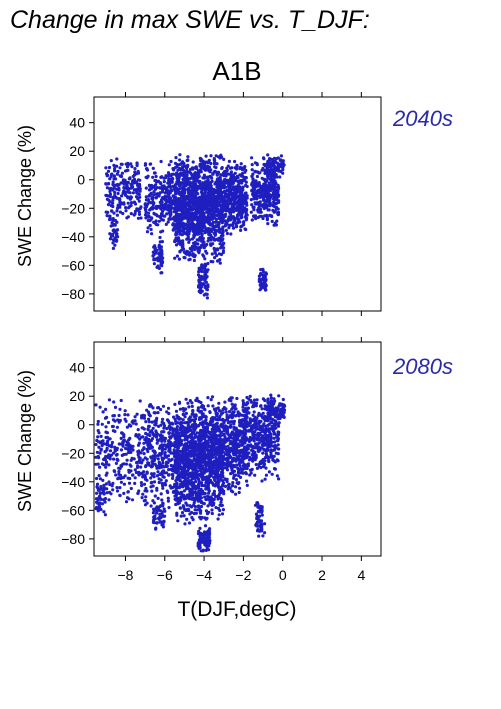 The height and width of the screenshot is (709, 501). I want to click on scatter-points-2040s, so click(195, 226).